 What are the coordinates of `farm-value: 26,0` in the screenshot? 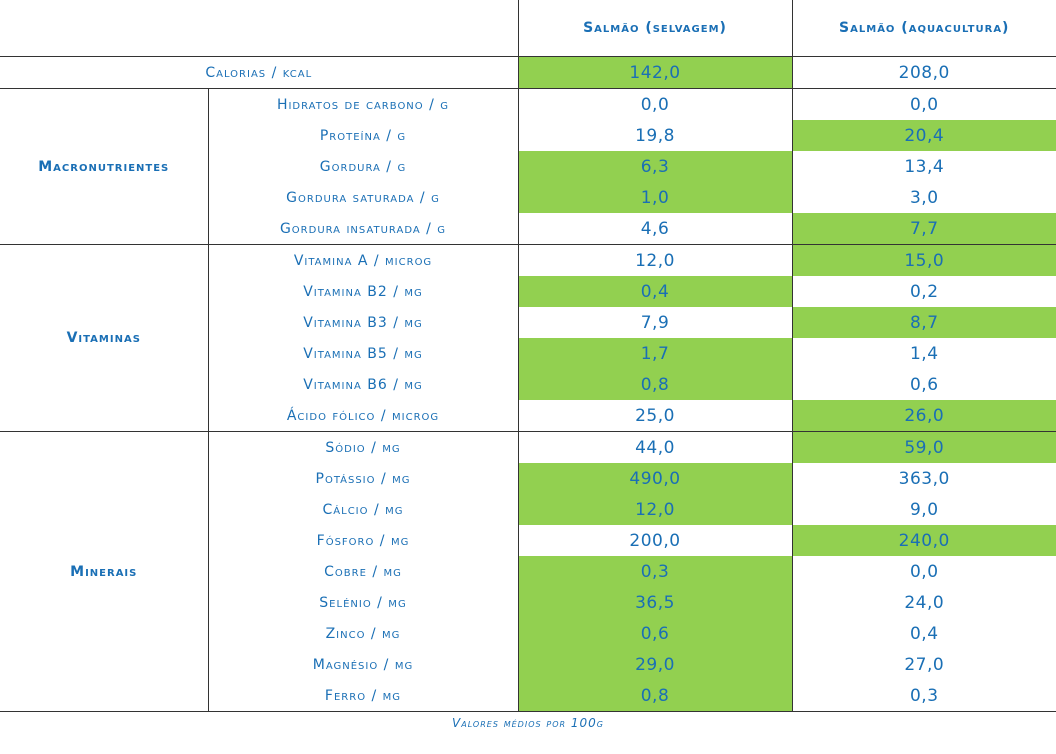 It's located at (924, 416).